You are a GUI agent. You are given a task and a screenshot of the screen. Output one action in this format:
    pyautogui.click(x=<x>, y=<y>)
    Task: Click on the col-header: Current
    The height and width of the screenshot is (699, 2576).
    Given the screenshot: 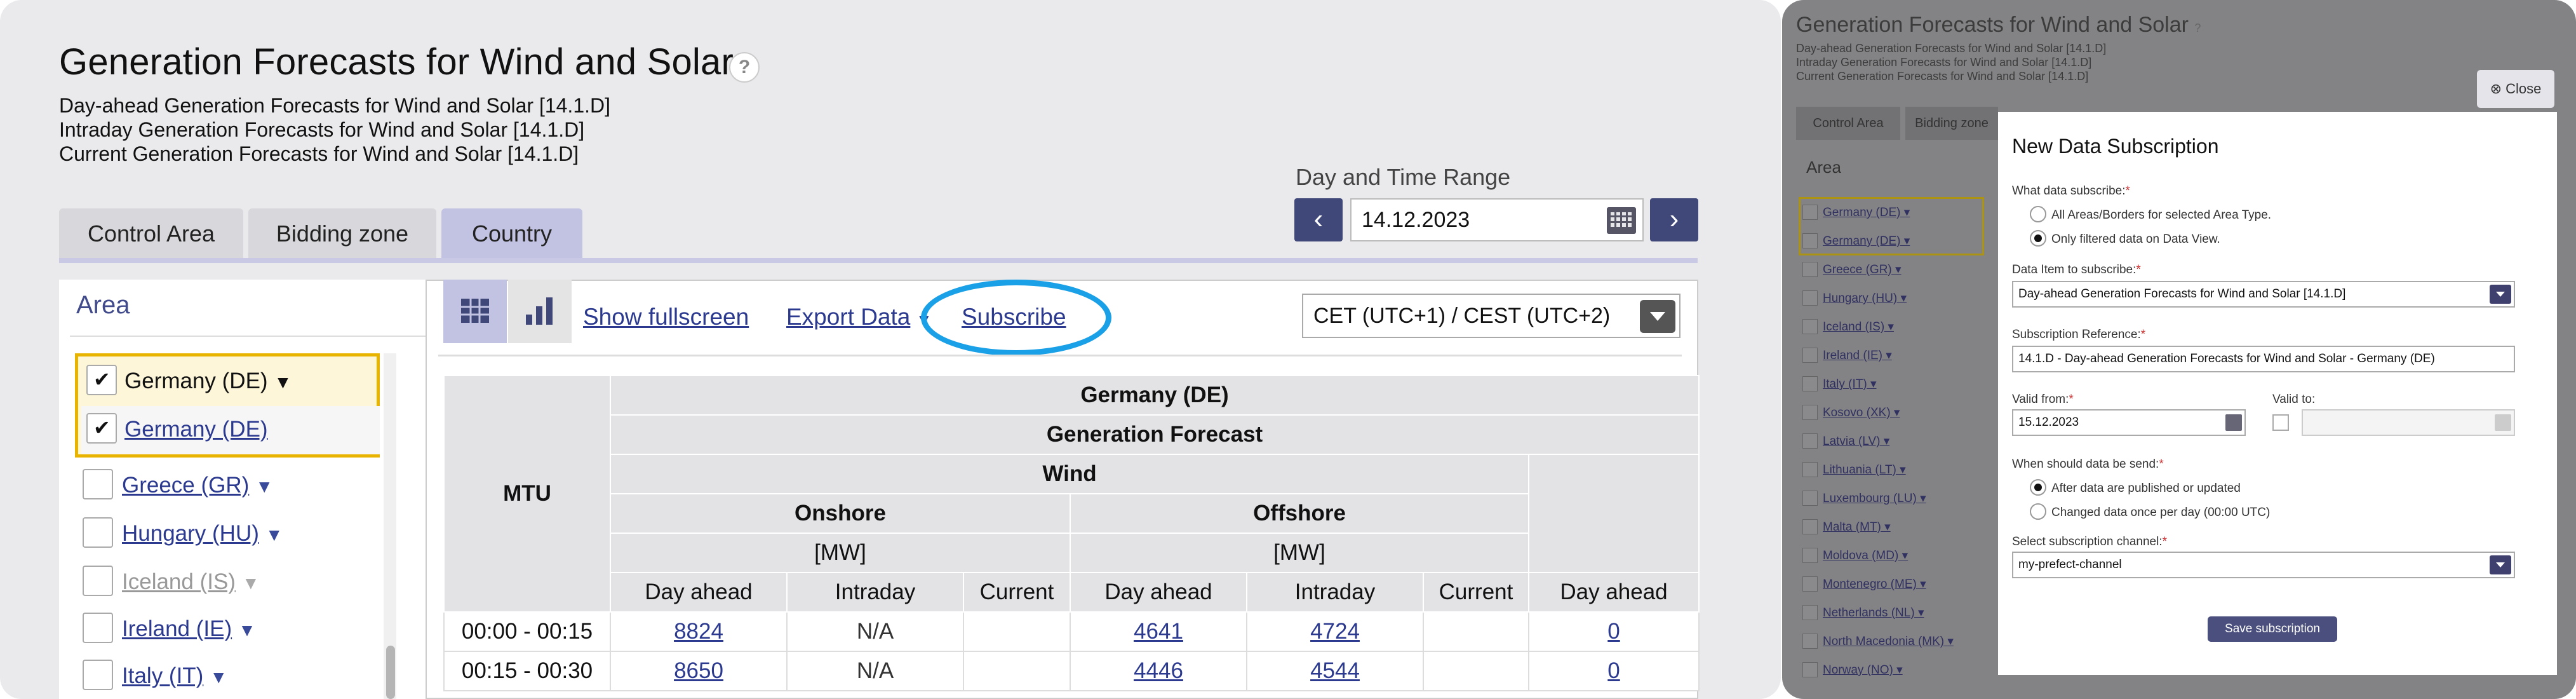 What is the action you would take?
    pyautogui.click(x=1476, y=592)
    